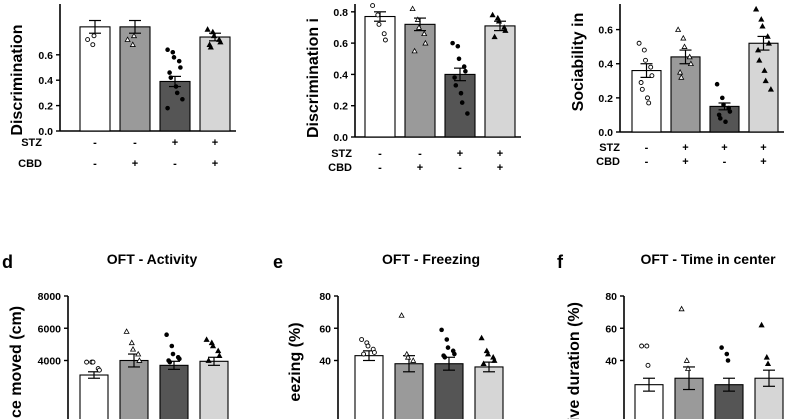  What do you see at coordinates (341, 154) in the screenshot?
I see `group-row-label: STZ` at bounding box center [341, 154].